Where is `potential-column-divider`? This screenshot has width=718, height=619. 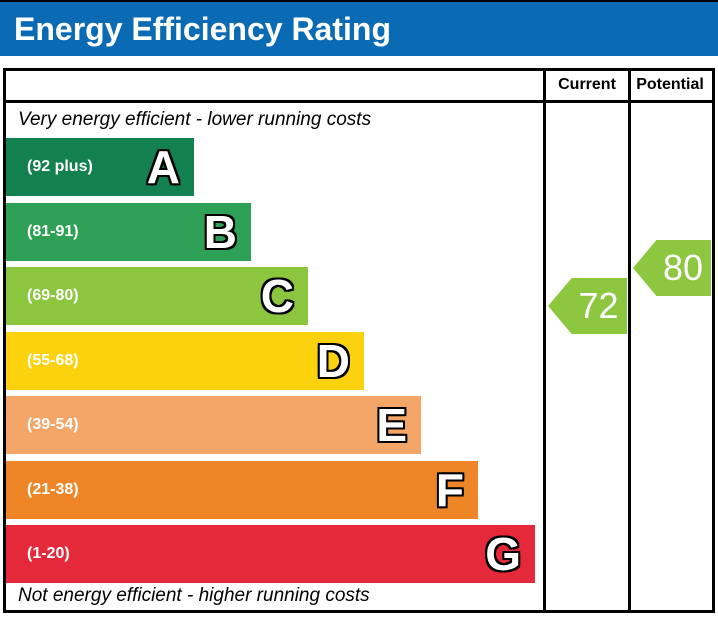 potential-column-divider is located at coordinates (629, 340).